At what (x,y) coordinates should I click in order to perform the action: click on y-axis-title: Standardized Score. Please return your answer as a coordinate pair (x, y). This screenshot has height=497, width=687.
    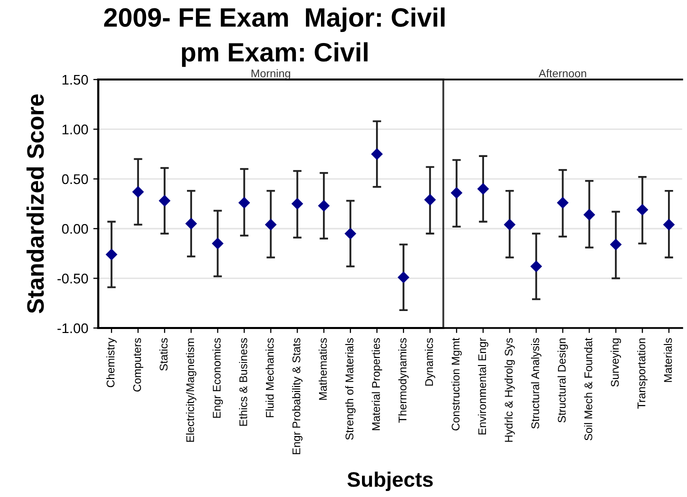
    Looking at the image, I should click on (35, 204).